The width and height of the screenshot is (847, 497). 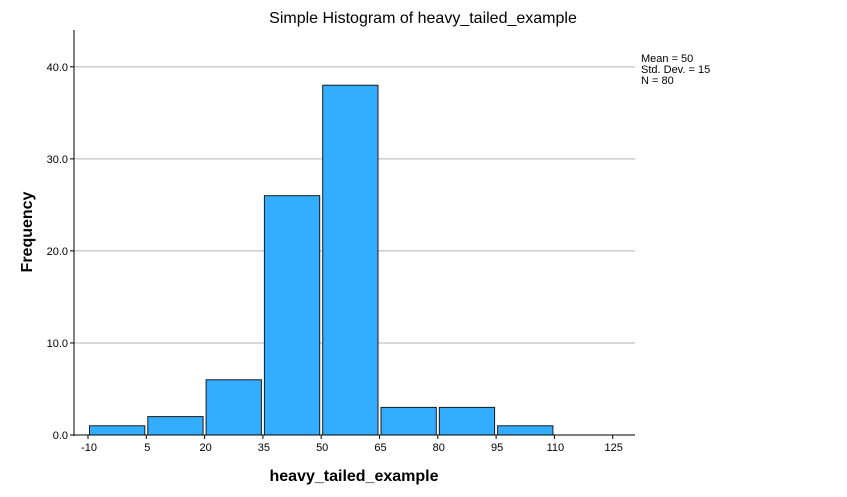 I want to click on stats-std-dev: Std. Dev. = 15, so click(x=675, y=70).